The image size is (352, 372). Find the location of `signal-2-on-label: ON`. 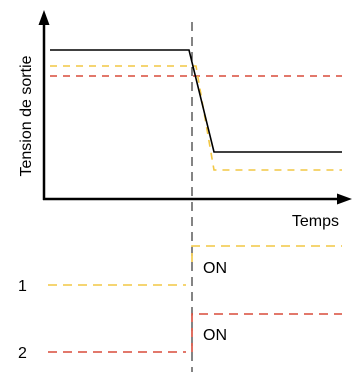

signal-2-on-label: ON is located at coordinates (215, 335).